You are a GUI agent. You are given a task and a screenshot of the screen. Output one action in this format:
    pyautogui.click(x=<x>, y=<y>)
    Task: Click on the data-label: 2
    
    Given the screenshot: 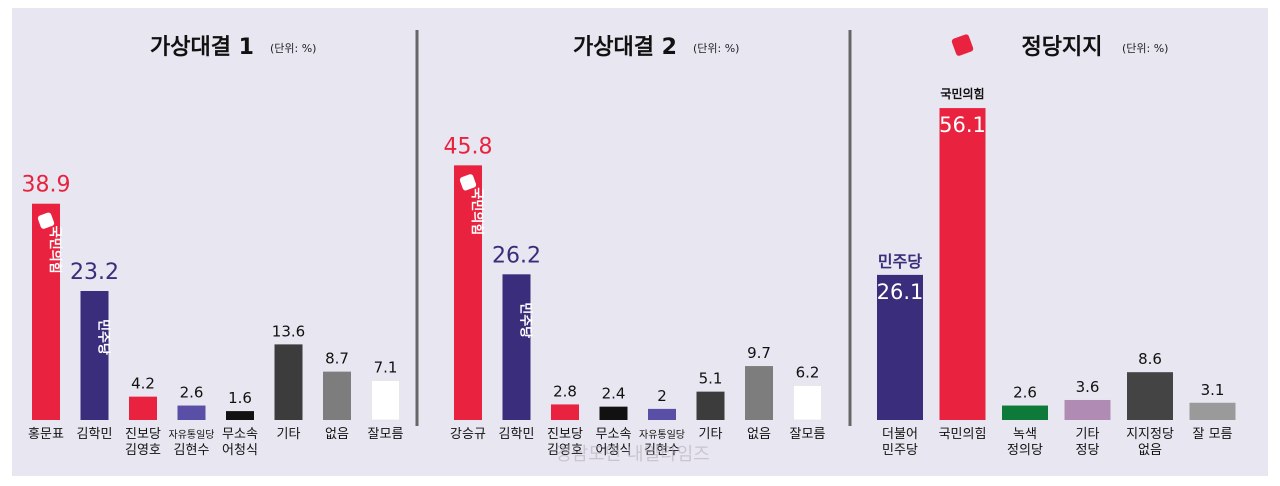 What is the action you would take?
    pyautogui.click(x=662, y=396)
    